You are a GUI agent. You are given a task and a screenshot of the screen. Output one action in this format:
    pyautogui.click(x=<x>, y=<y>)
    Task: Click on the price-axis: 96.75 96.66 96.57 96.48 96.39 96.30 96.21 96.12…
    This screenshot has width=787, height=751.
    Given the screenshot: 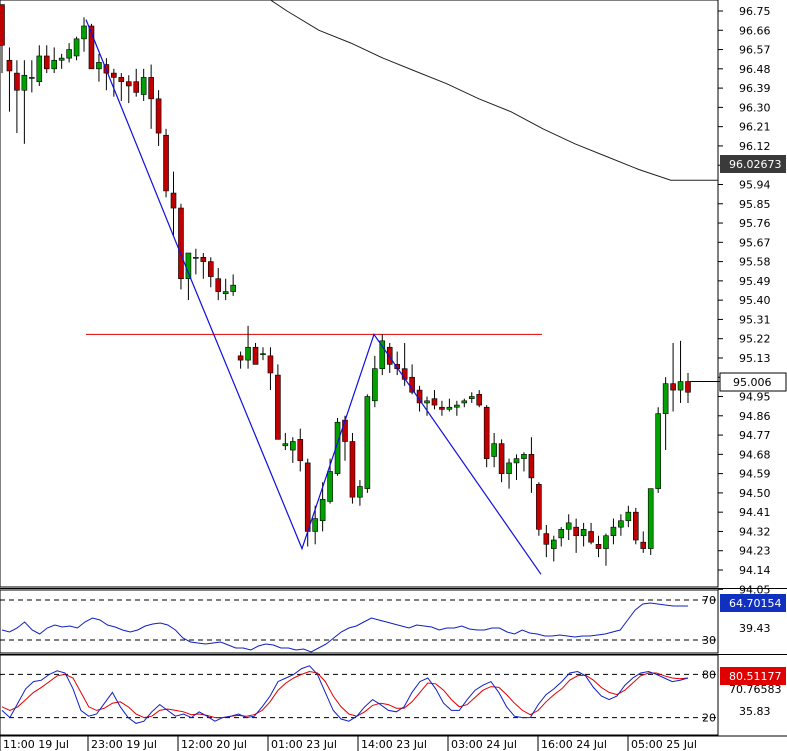 What is the action you would take?
    pyautogui.click(x=744, y=300)
    